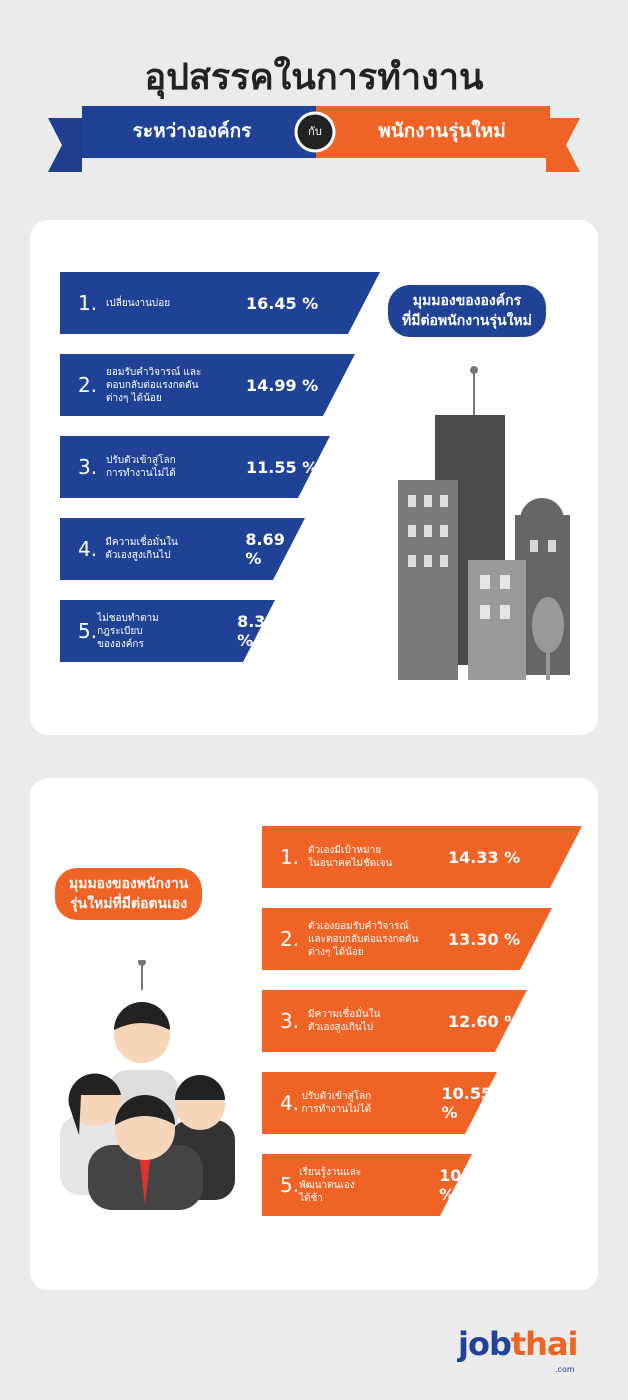 The image size is (628, 1400). I want to click on item-value: 10.55 %, so click(467, 1103).